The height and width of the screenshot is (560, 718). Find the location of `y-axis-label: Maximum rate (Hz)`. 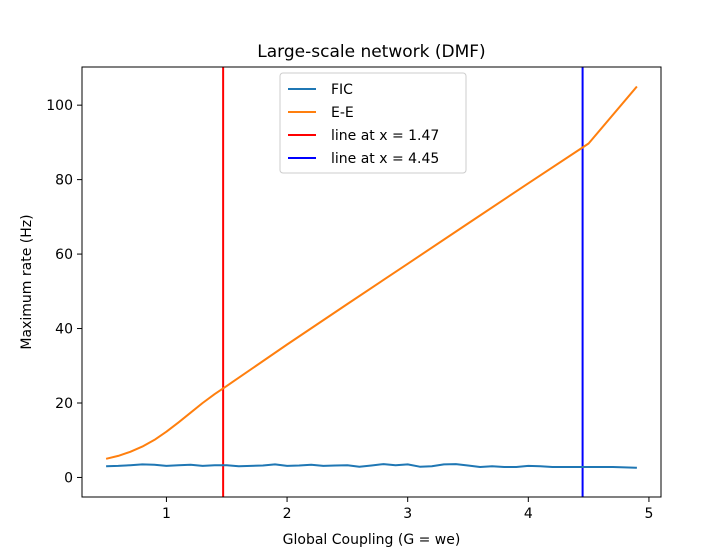

y-axis-label: Maximum rate (Hz) is located at coordinates (27, 281).